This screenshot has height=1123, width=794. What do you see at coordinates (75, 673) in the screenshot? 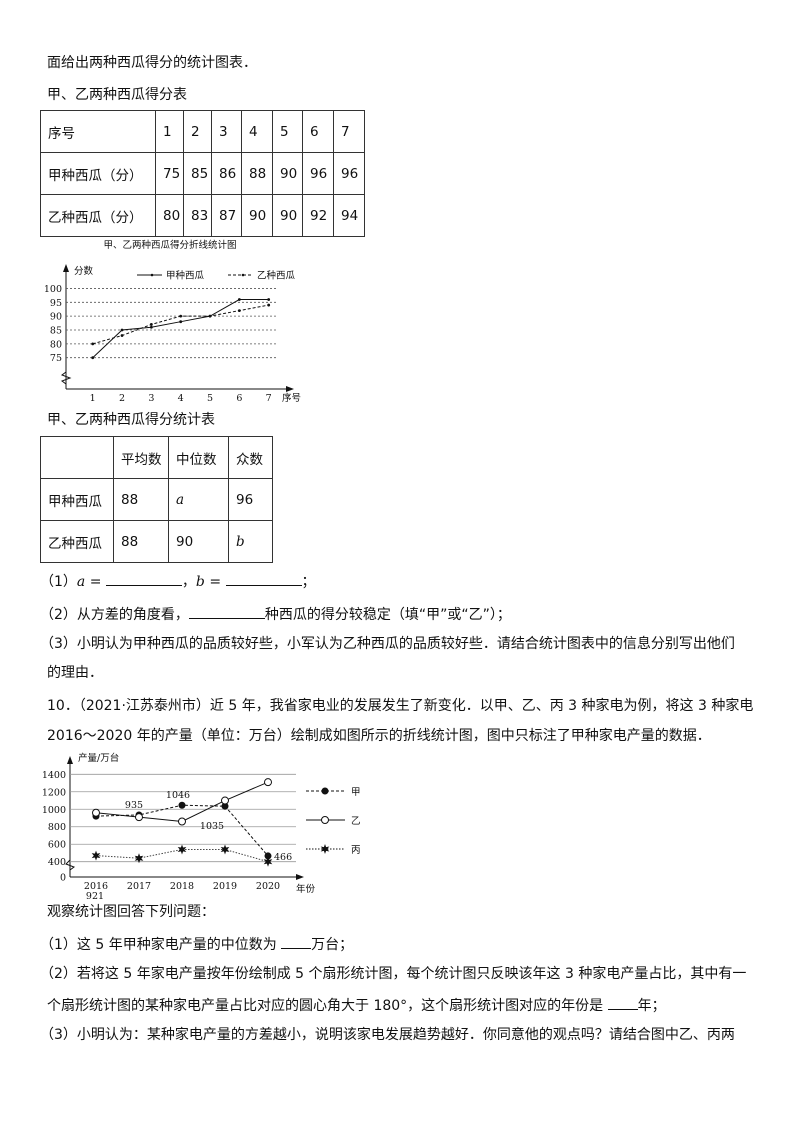
I see `q9-3-line2: 的理由．` at bounding box center [75, 673].